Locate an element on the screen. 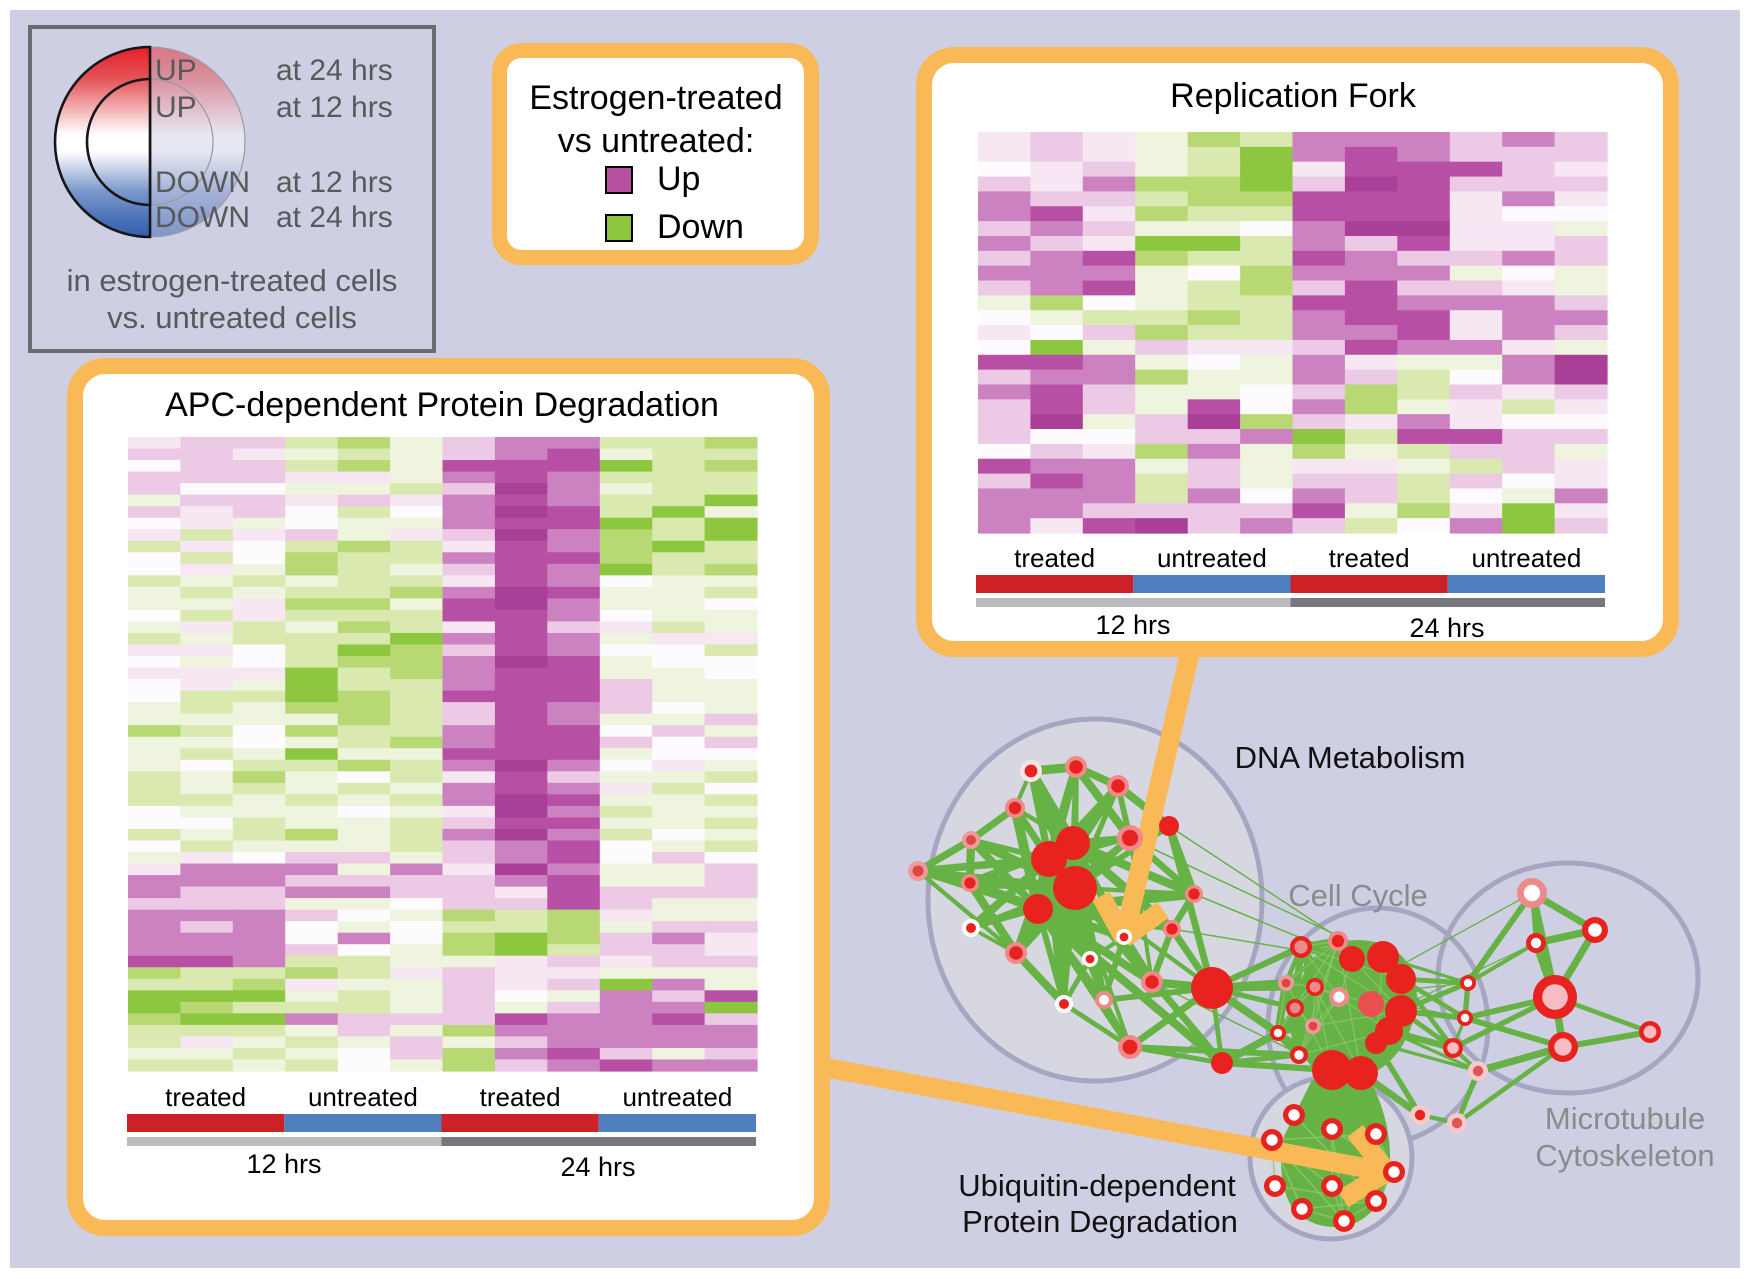  svg-text: Up is located at coordinates (678, 179).